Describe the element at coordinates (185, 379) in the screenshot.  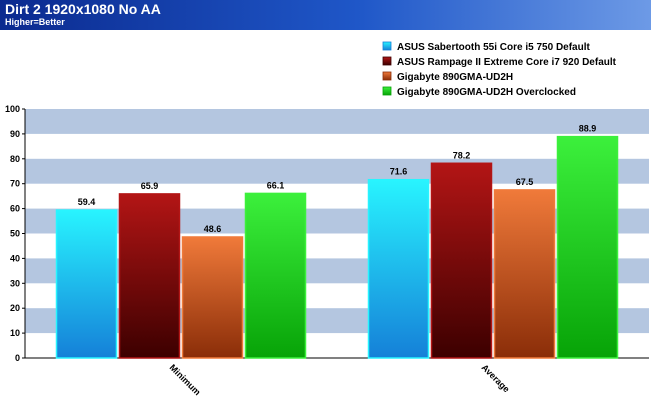
I see `category-label: Minimum` at that location.